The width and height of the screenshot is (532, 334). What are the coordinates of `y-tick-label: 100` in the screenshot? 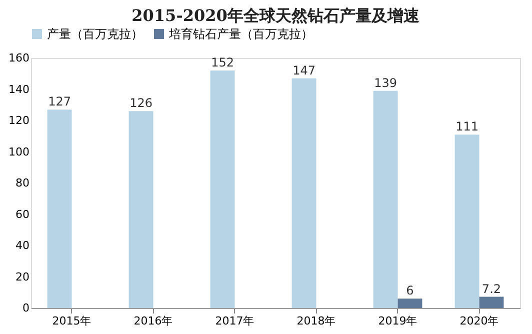 It's located at (19, 151).